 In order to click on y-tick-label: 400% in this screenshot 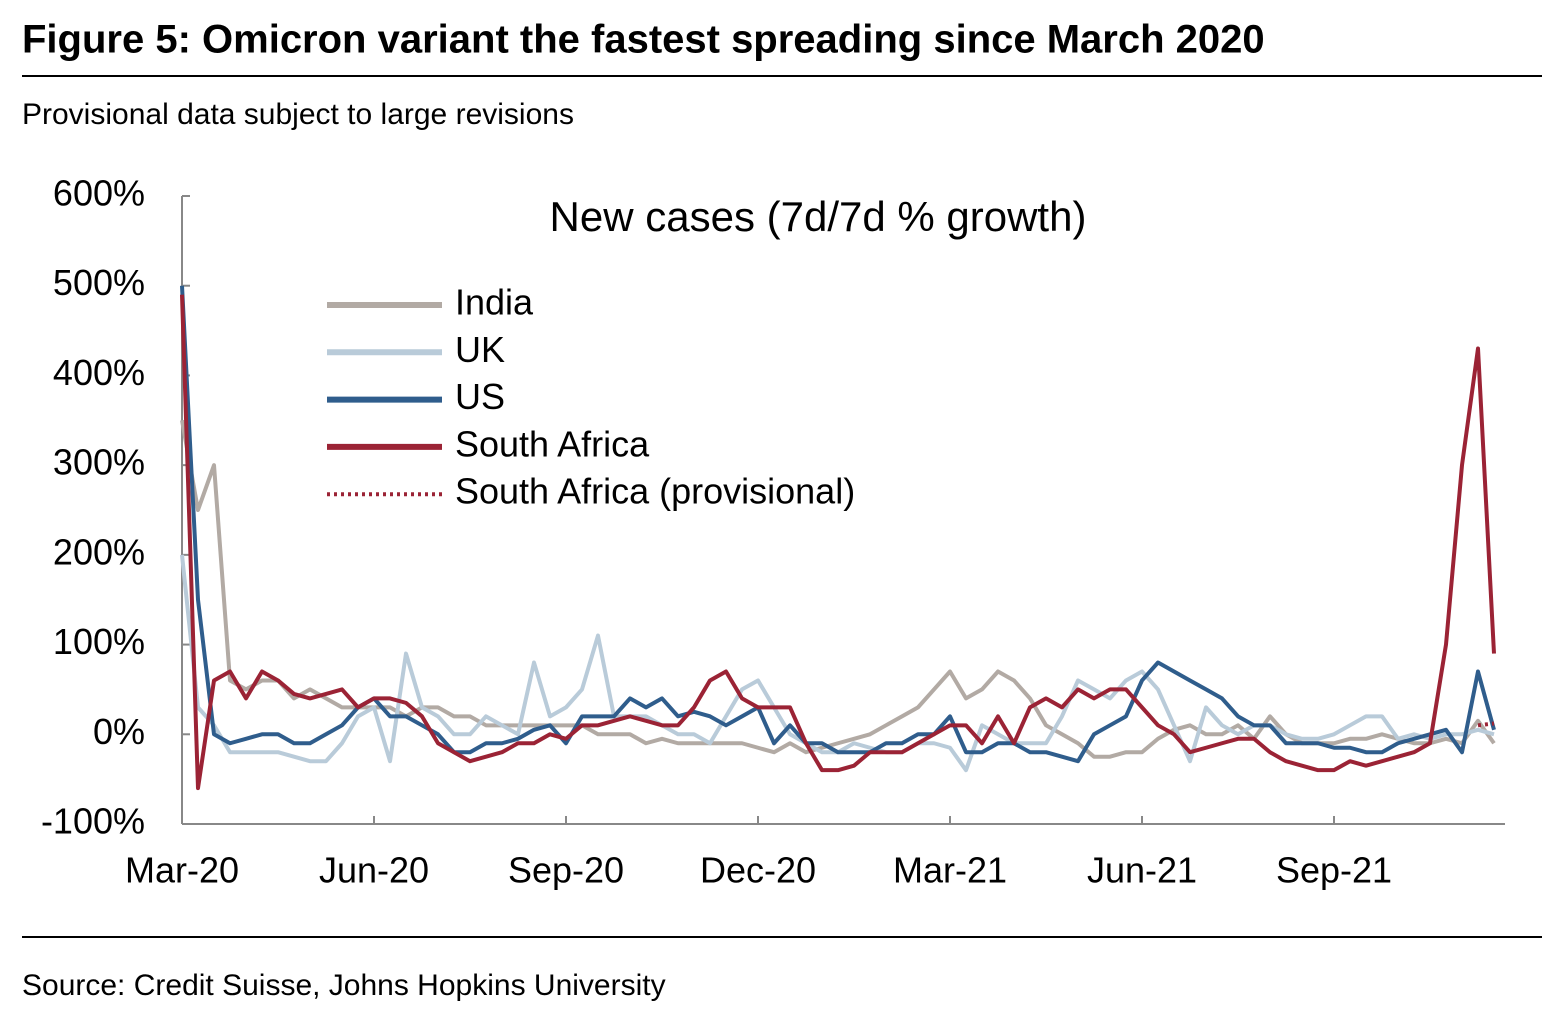, I will do `click(99, 372)`.